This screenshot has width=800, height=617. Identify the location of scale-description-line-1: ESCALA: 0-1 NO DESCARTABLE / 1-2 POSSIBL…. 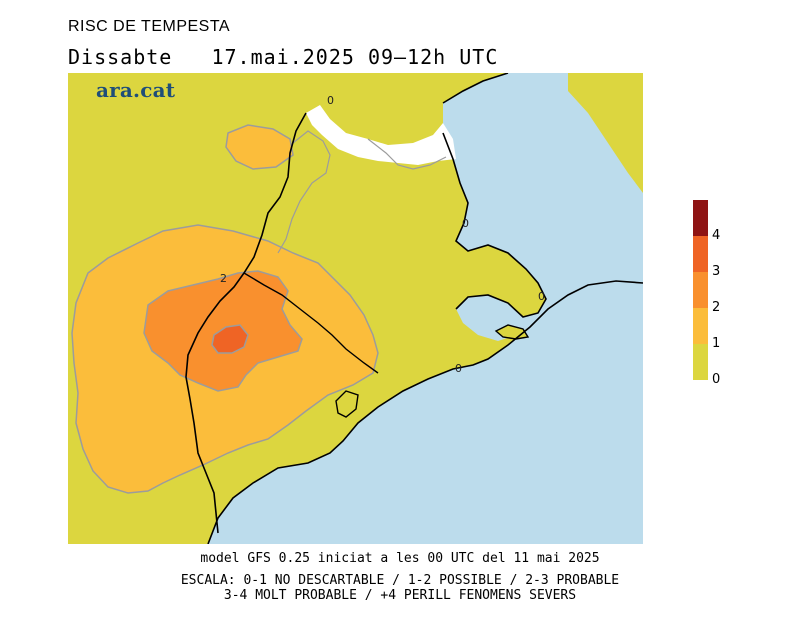
(400, 580).